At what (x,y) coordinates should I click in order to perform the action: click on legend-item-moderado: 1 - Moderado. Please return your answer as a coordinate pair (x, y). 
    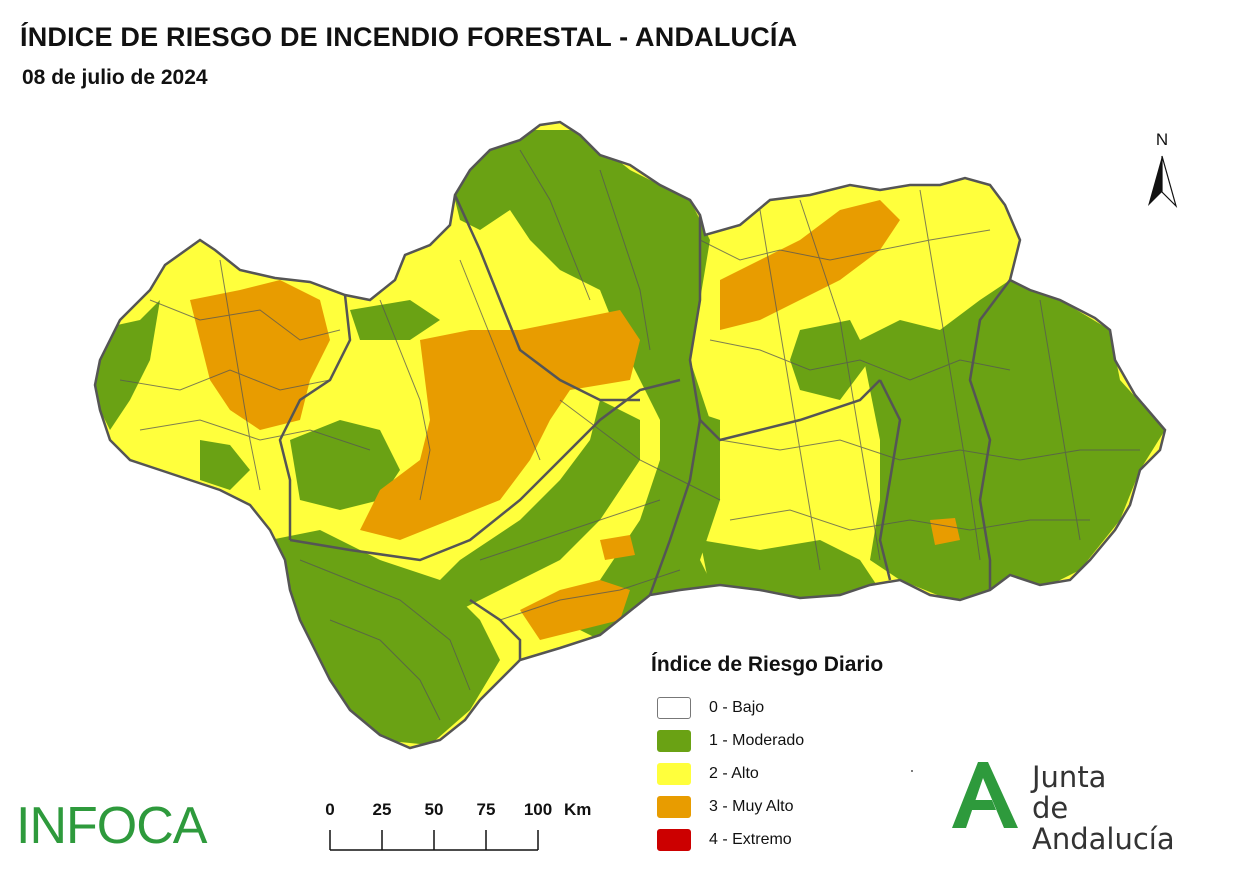
    Looking at the image, I should click on (767, 740).